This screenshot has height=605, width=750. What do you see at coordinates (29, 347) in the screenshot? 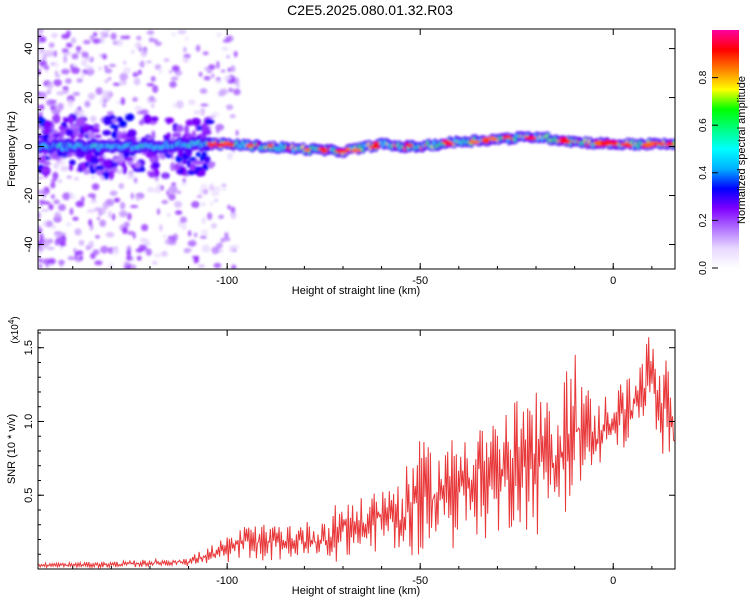
I see `snr-ytick-label: 1.5` at bounding box center [29, 347].